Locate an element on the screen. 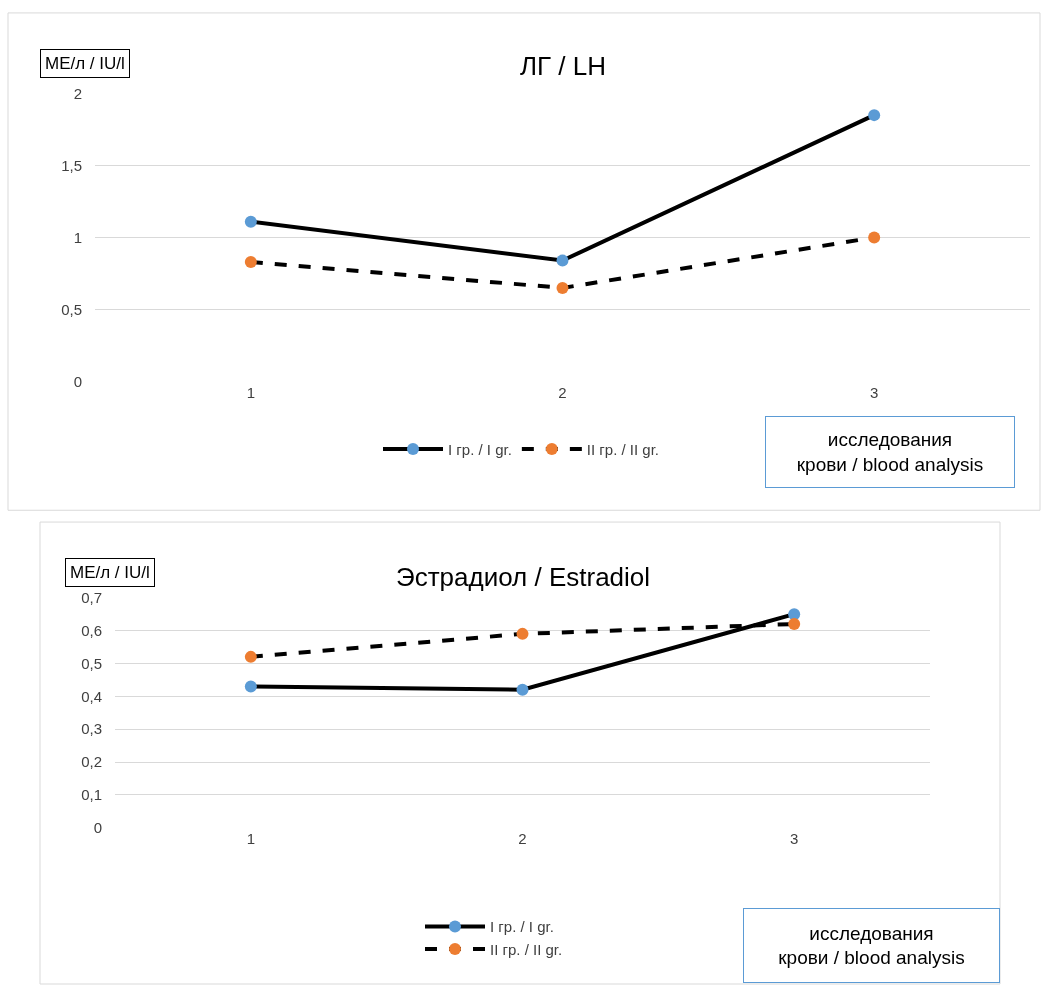 The width and height of the screenshot is (1043, 992). chart-title: Эстрадиол / Estradiol is located at coordinates (523, 577).